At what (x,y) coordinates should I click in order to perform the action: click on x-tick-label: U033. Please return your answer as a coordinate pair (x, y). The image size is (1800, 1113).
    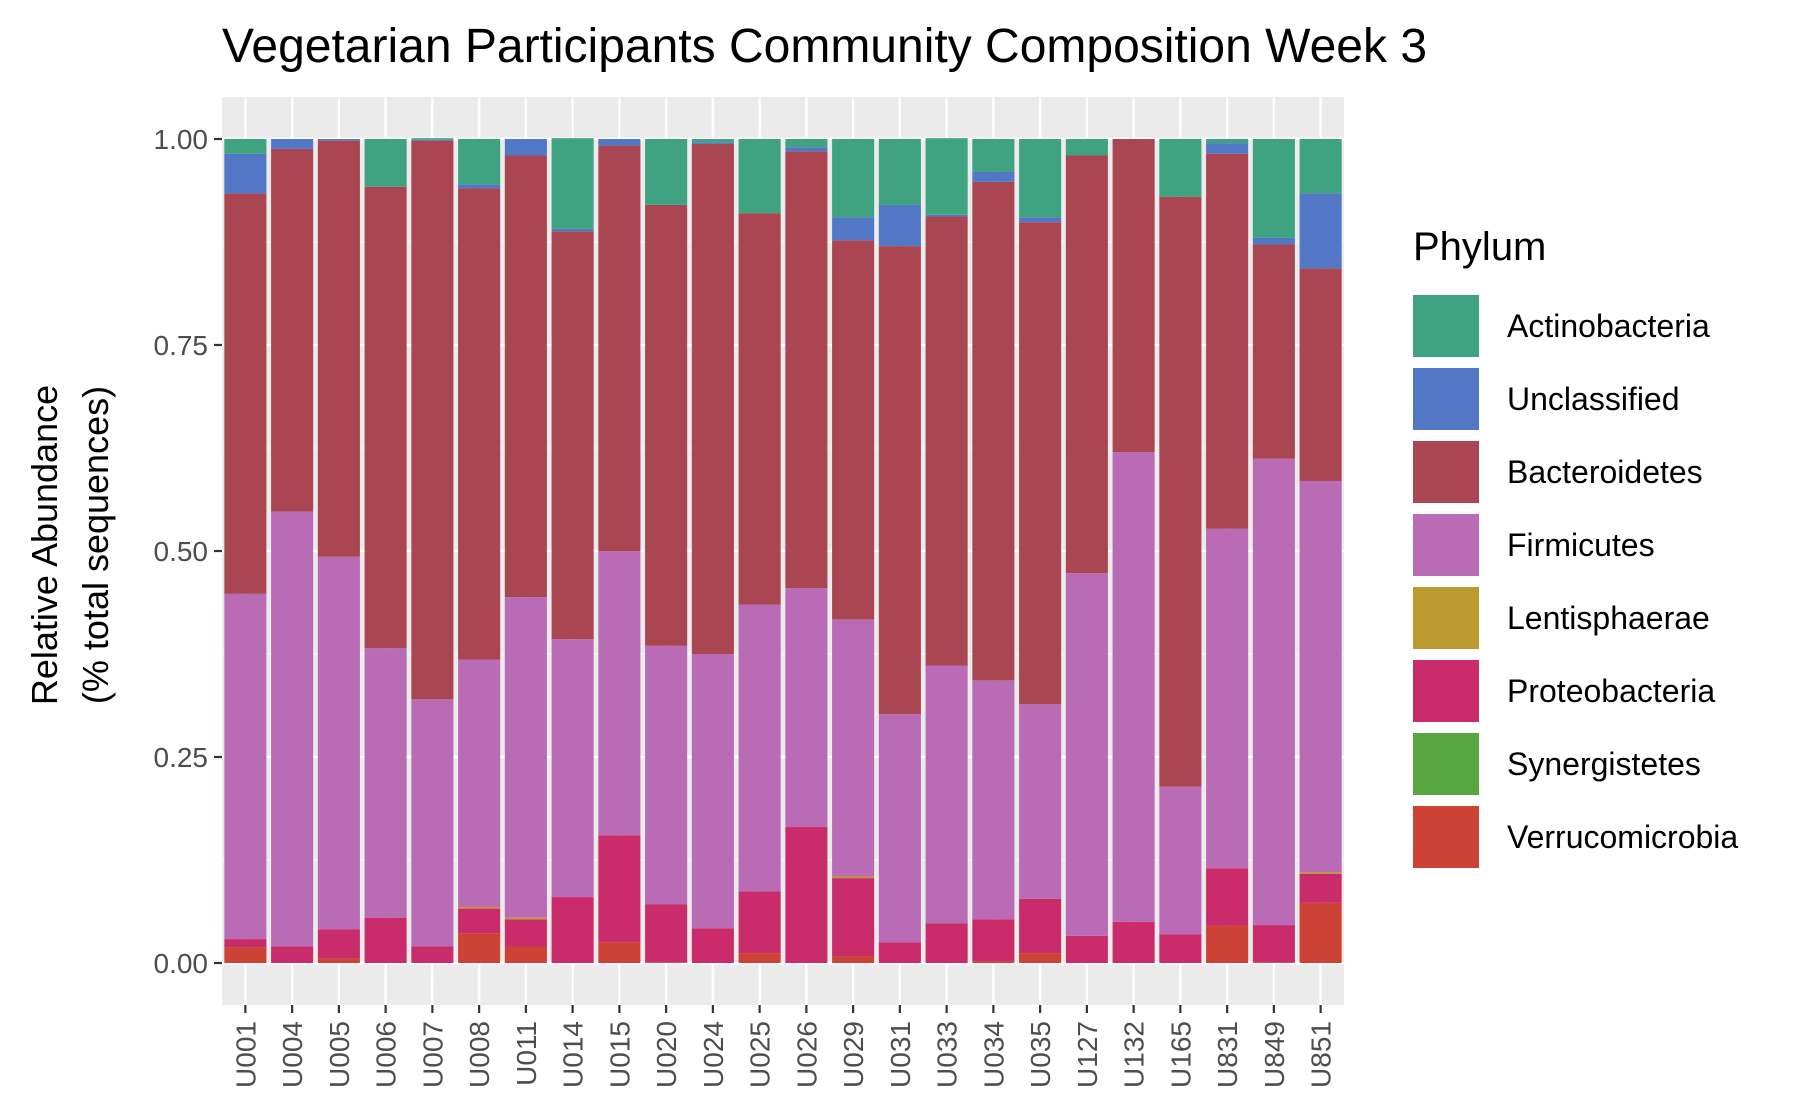
    Looking at the image, I should click on (947, 1054).